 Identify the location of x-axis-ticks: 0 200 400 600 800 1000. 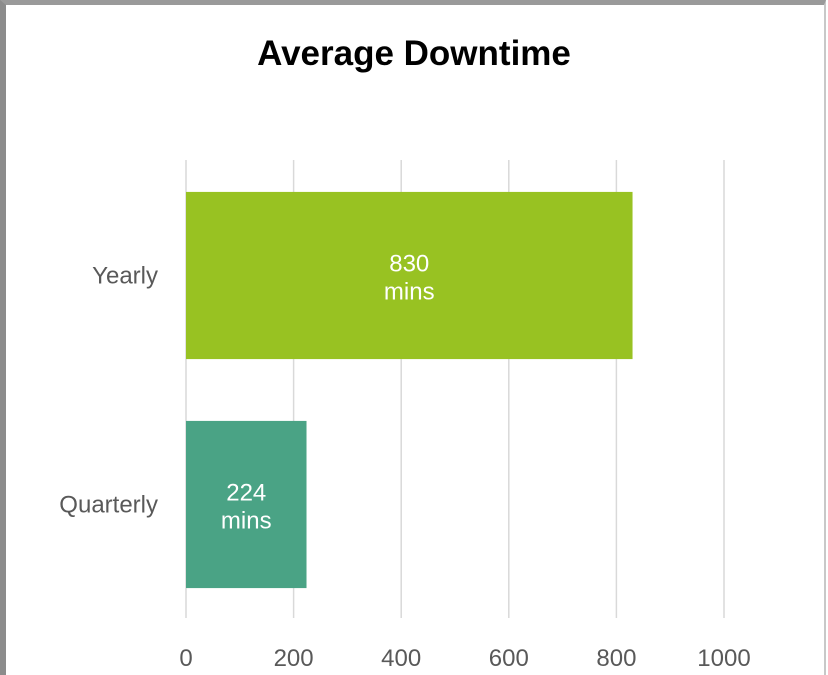
(464, 658).